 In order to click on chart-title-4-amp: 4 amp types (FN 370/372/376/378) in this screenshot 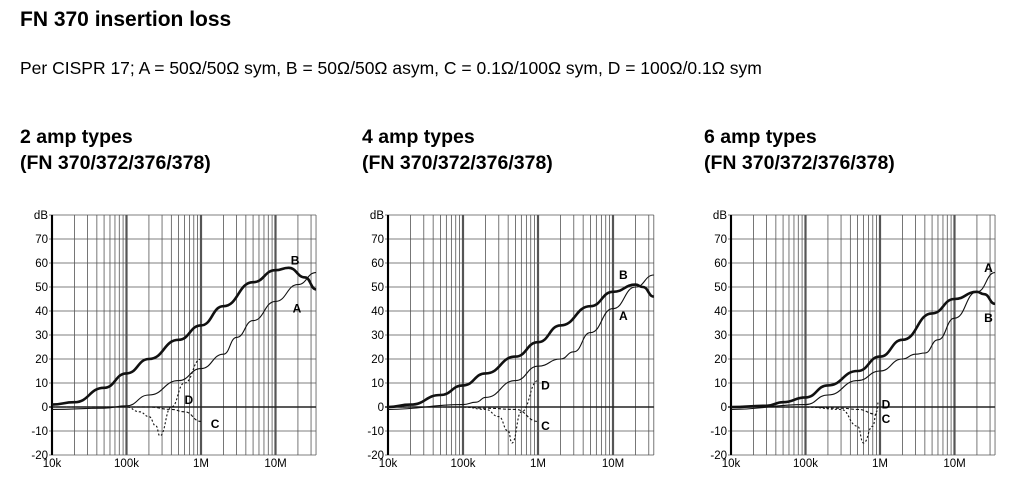, I will do `click(457, 150)`.